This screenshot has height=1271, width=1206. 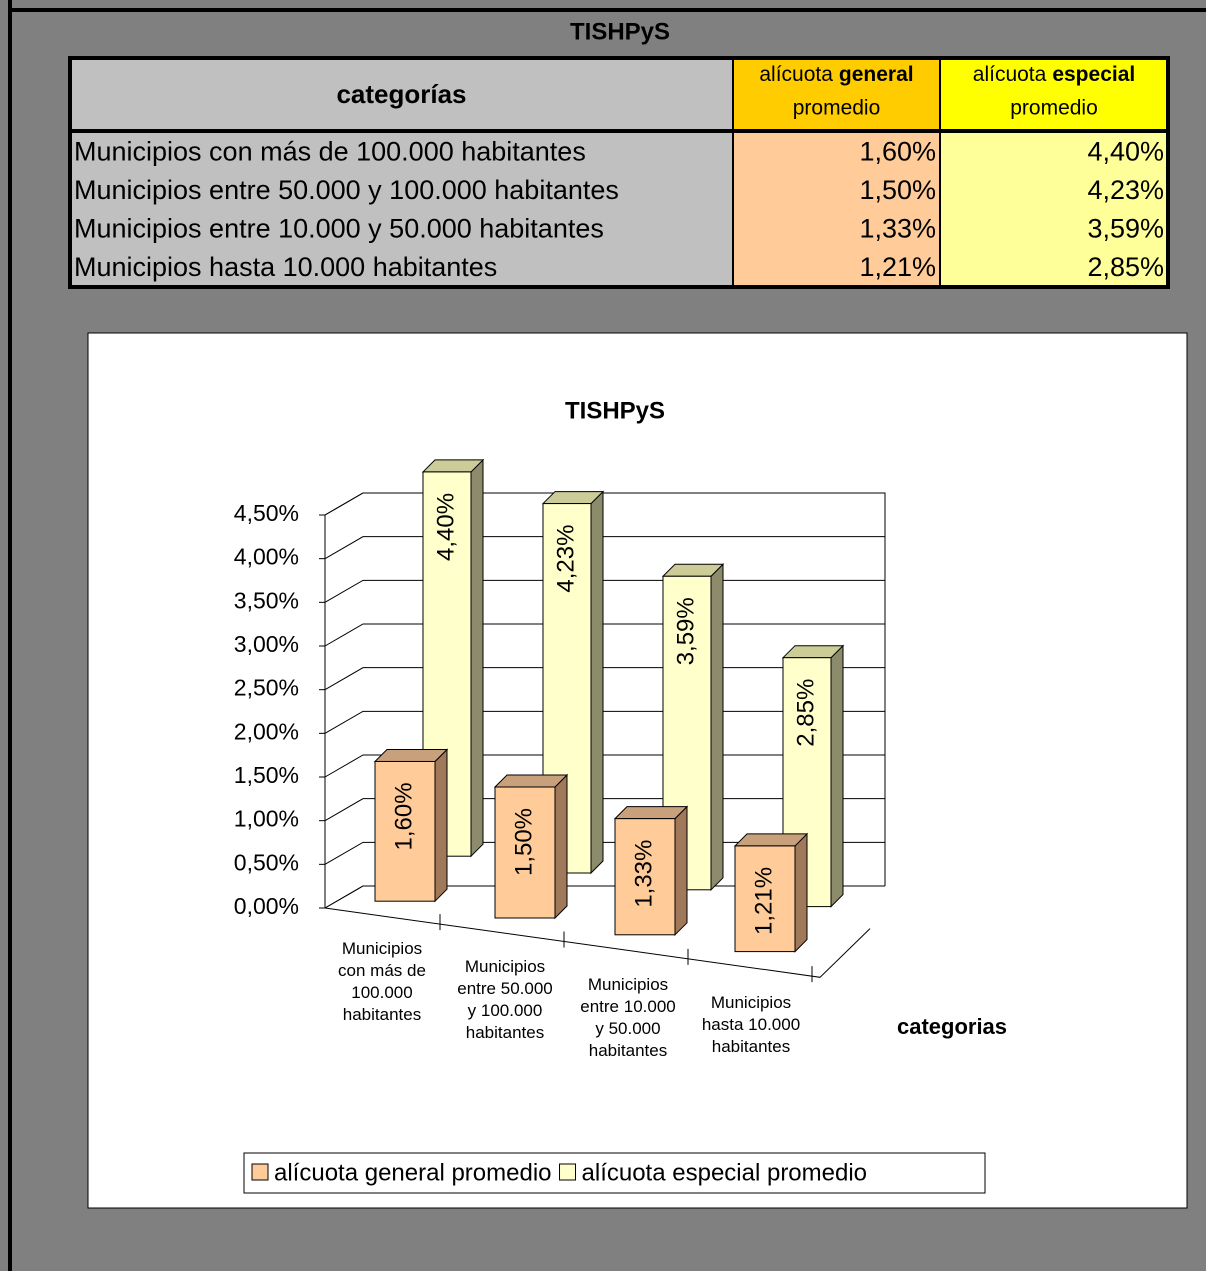 I want to click on cell-text: 3,59%, so click(x=1125, y=228).